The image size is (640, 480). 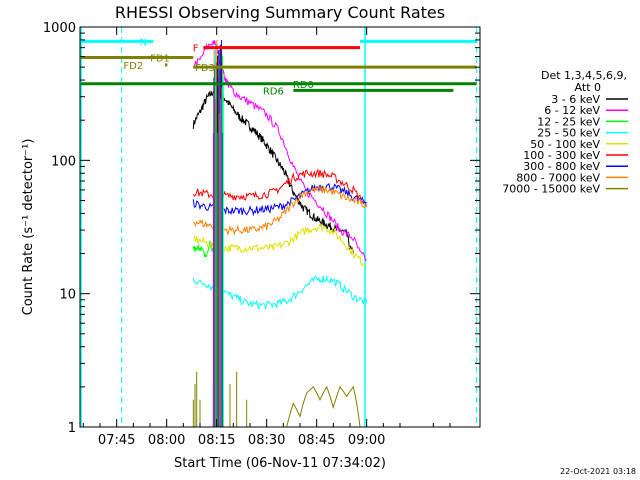 What do you see at coordinates (133, 66) in the screenshot?
I see `mode-label-fd2: FD2` at bounding box center [133, 66].